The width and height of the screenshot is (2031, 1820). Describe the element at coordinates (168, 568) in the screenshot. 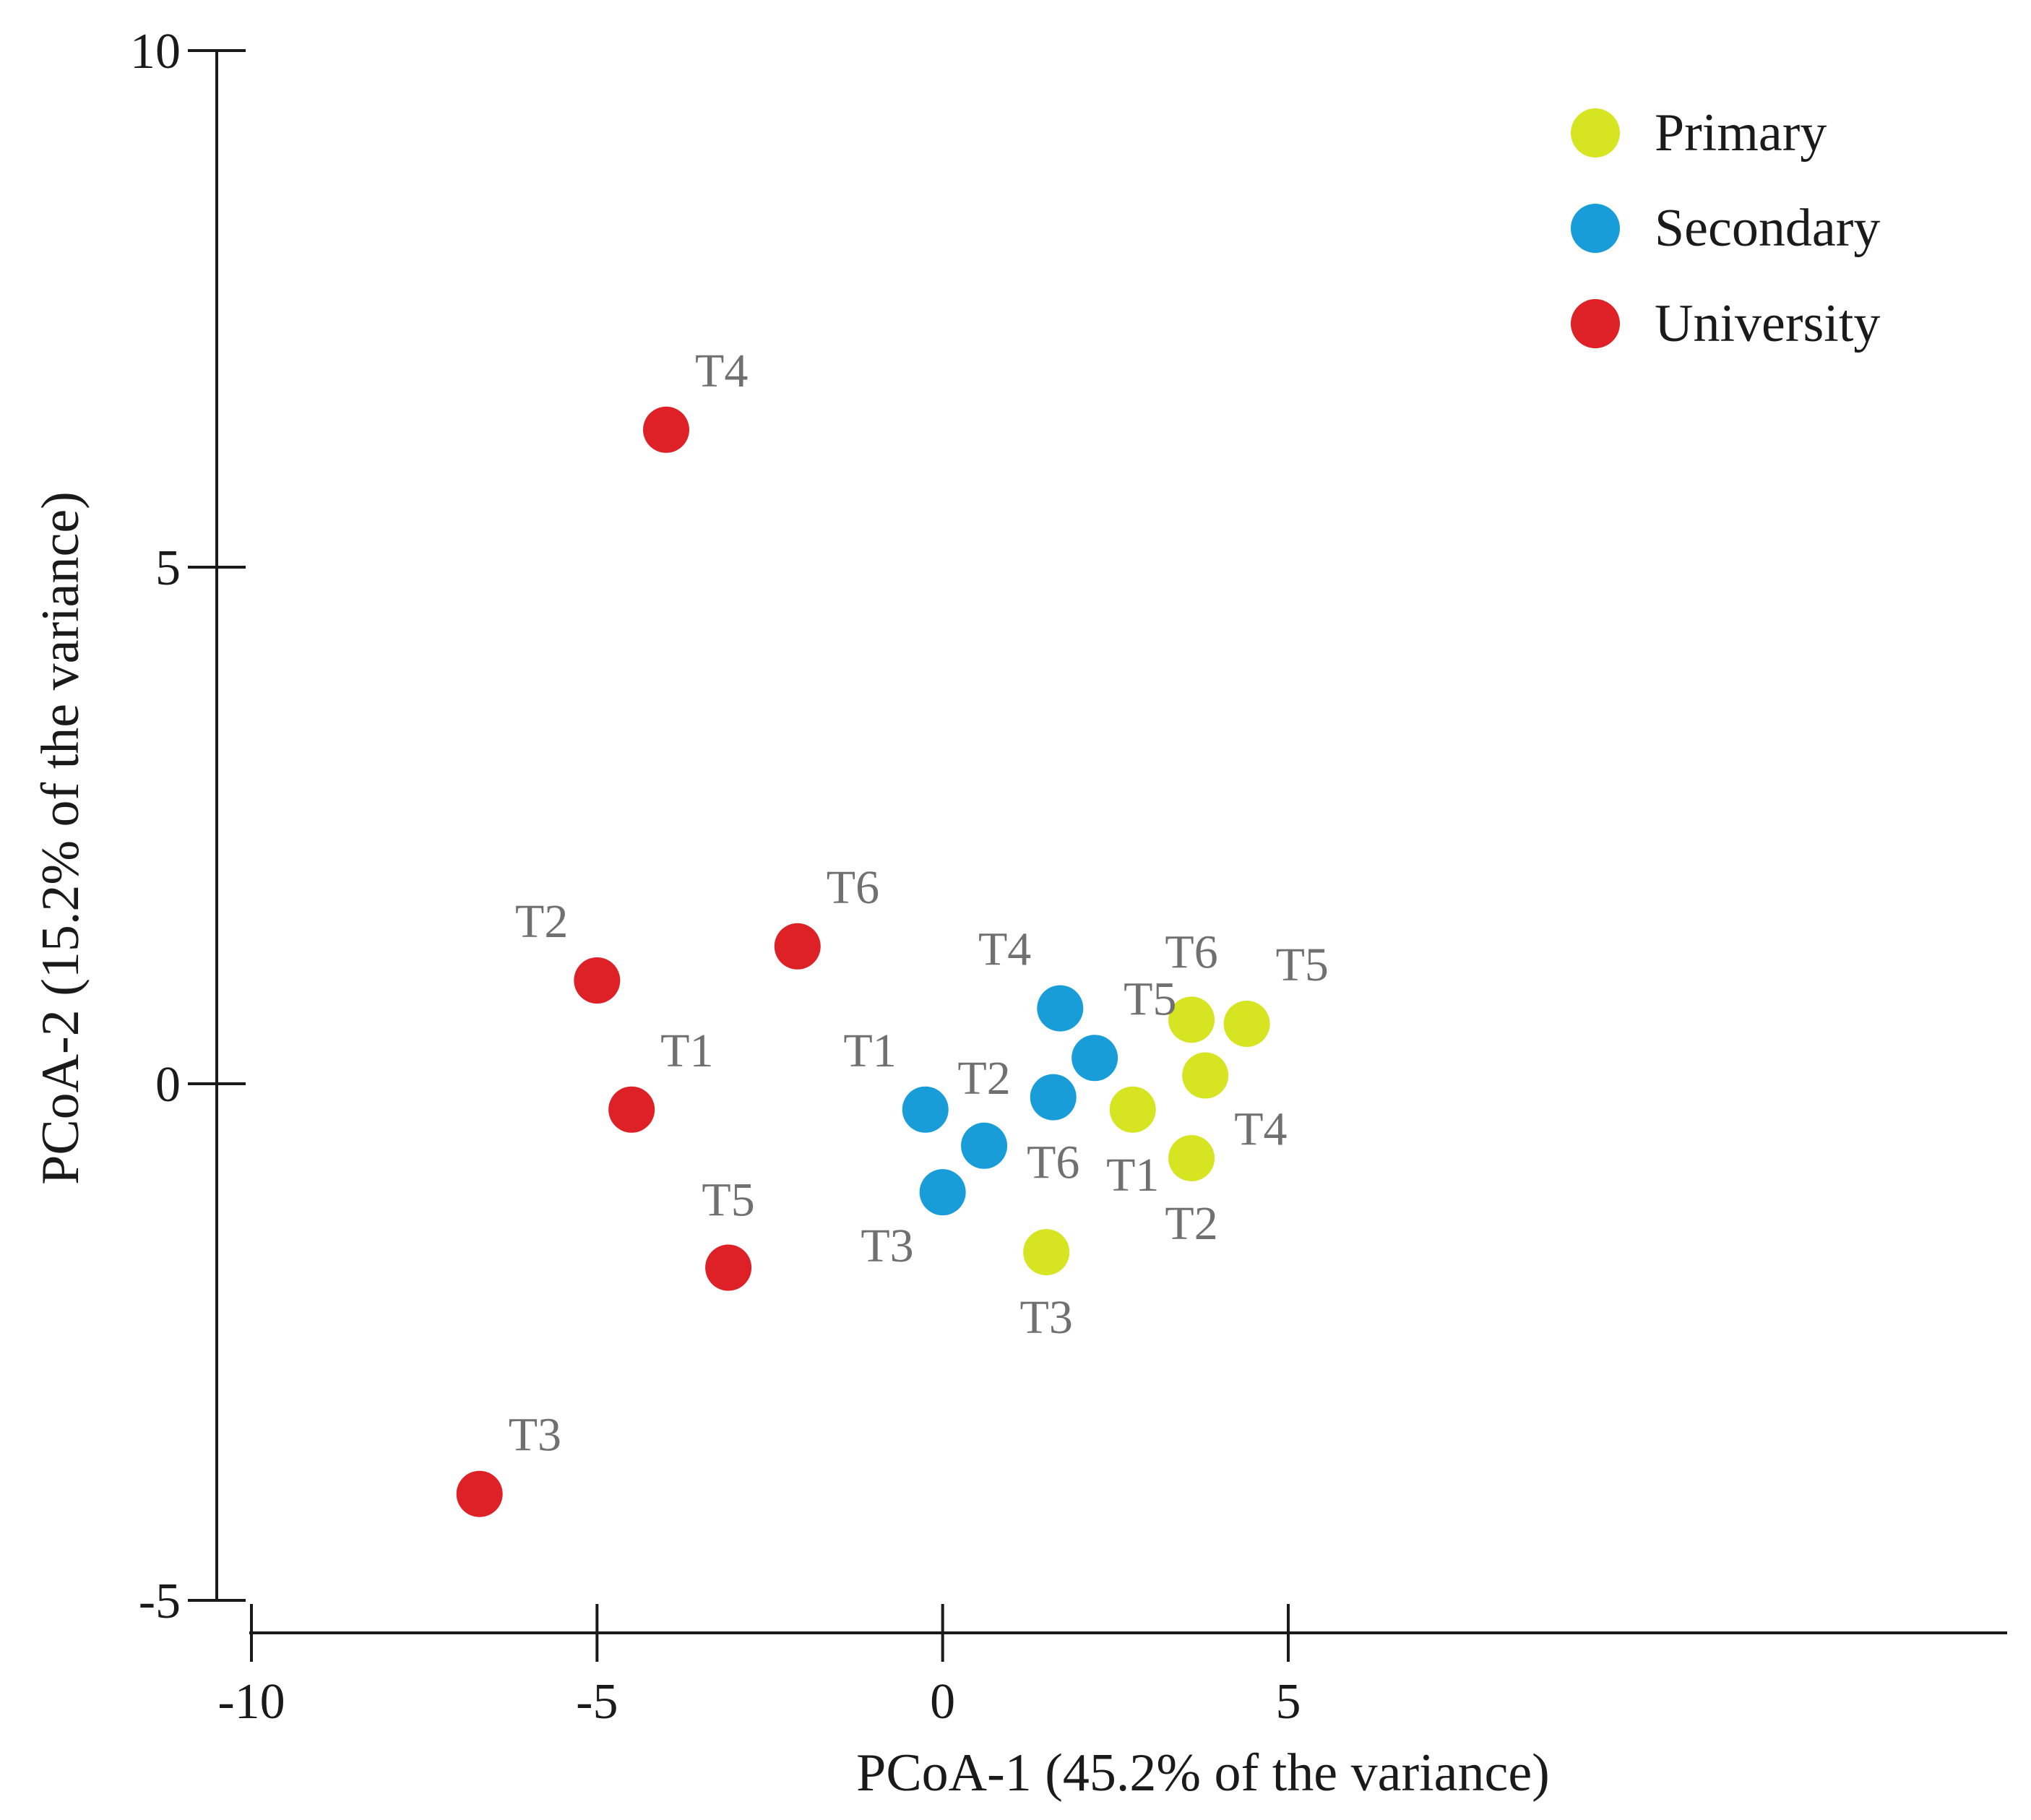

I see `y-tick-label: 5` at that location.